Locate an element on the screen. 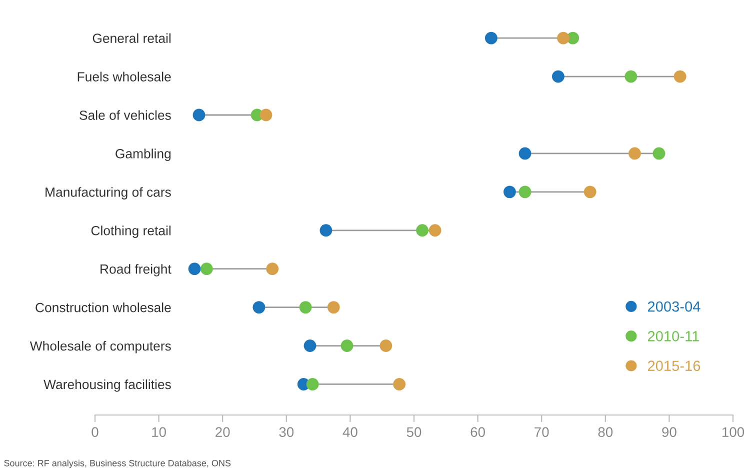 The height and width of the screenshot is (470, 745). y-tick-label: Warehousing facilities is located at coordinates (107, 385).